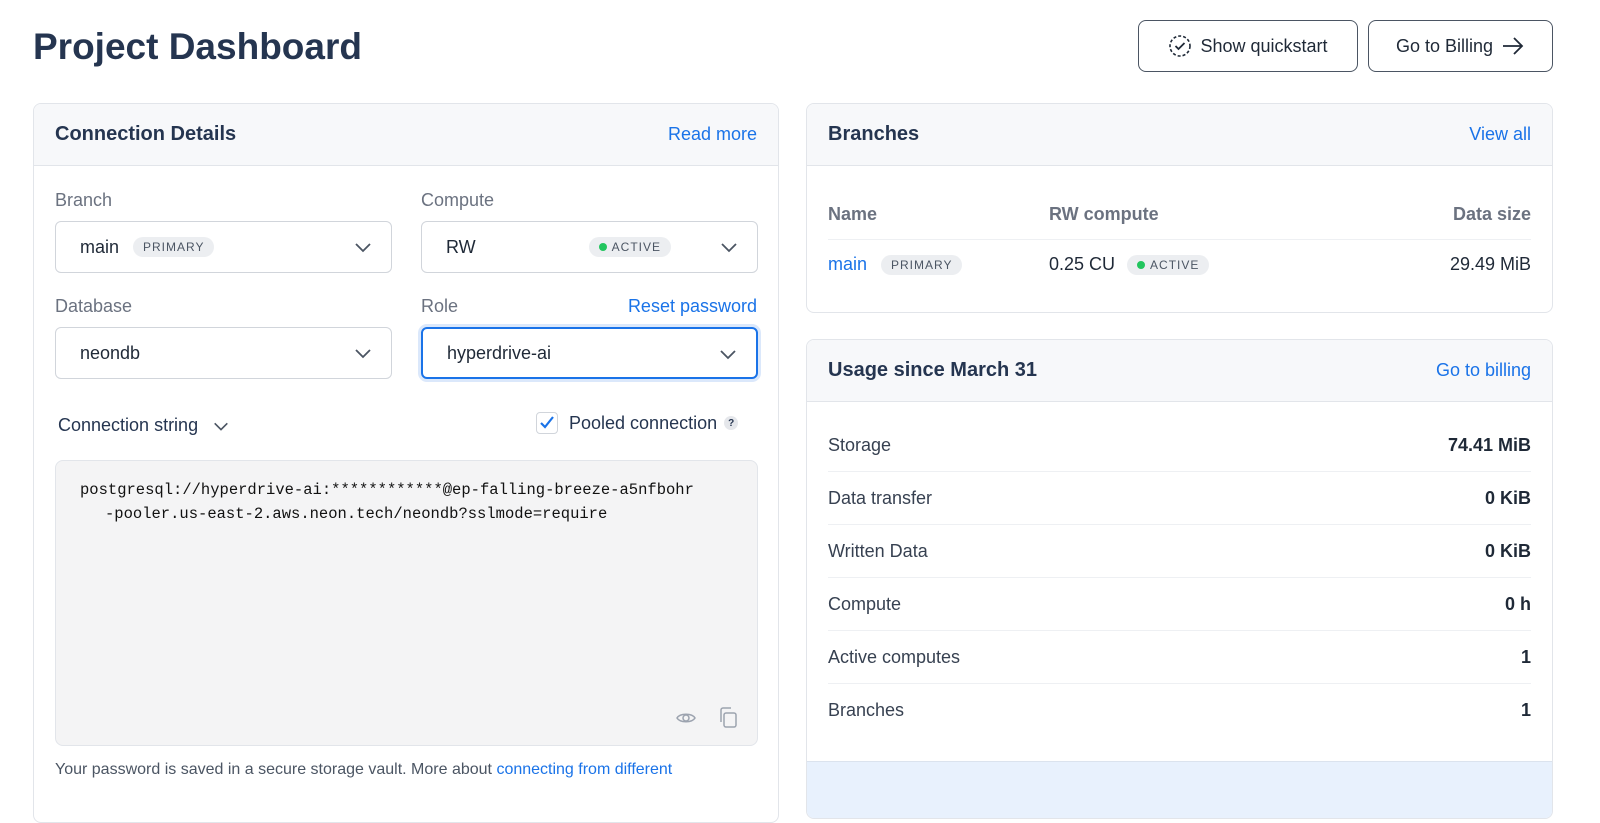  What do you see at coordinates (865, 603) in the screenshot?
I see `usage-label: Compute` at bounding box center [865, 603].